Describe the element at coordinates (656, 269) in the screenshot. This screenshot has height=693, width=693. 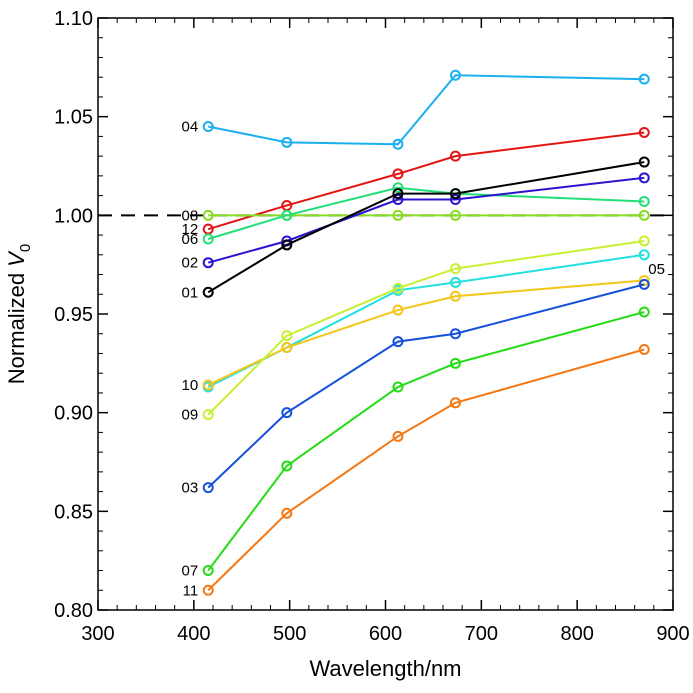
I see `series-label-05: 05` at that location.